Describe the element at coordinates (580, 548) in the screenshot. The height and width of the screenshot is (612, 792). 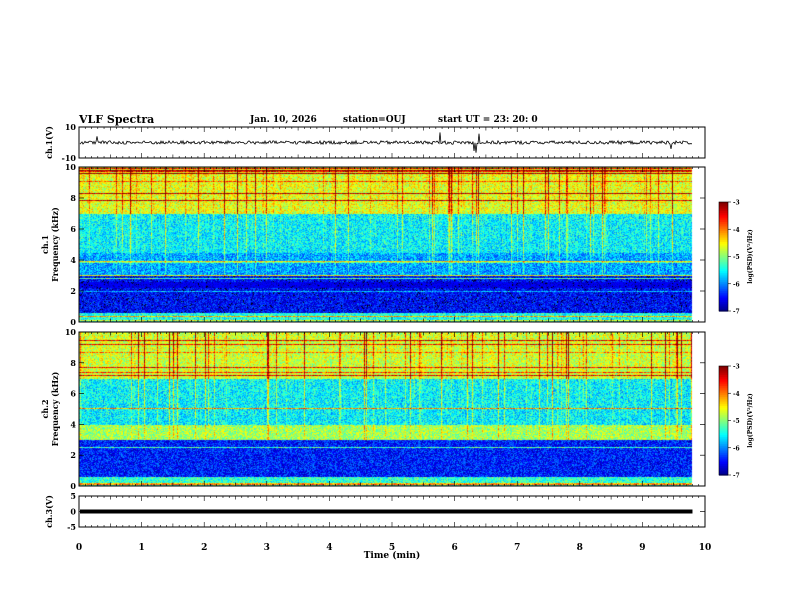
I see `x-tick-label: 8` at that location.